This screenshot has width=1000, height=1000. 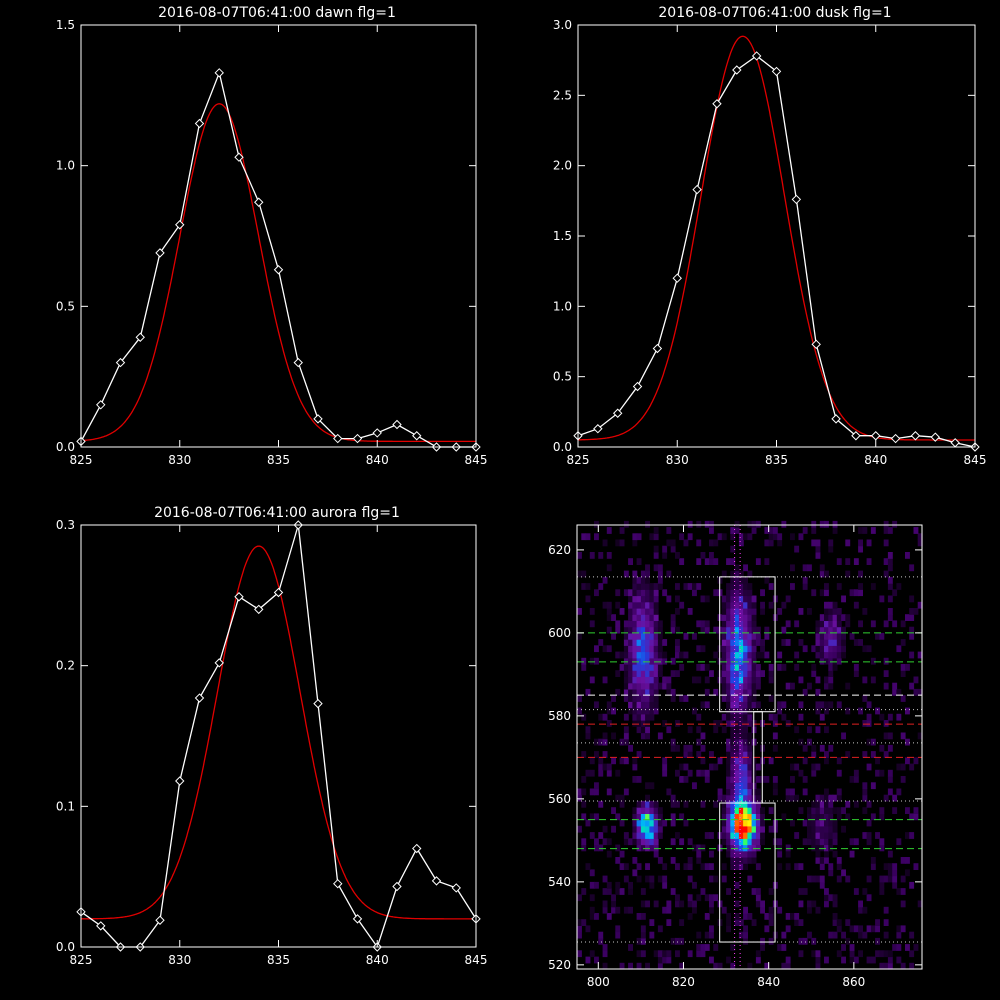 What do you see at coordinates (179, 960) in the screenshot?
I see `x-tick-label: 830` at bounding box center [179, 960].